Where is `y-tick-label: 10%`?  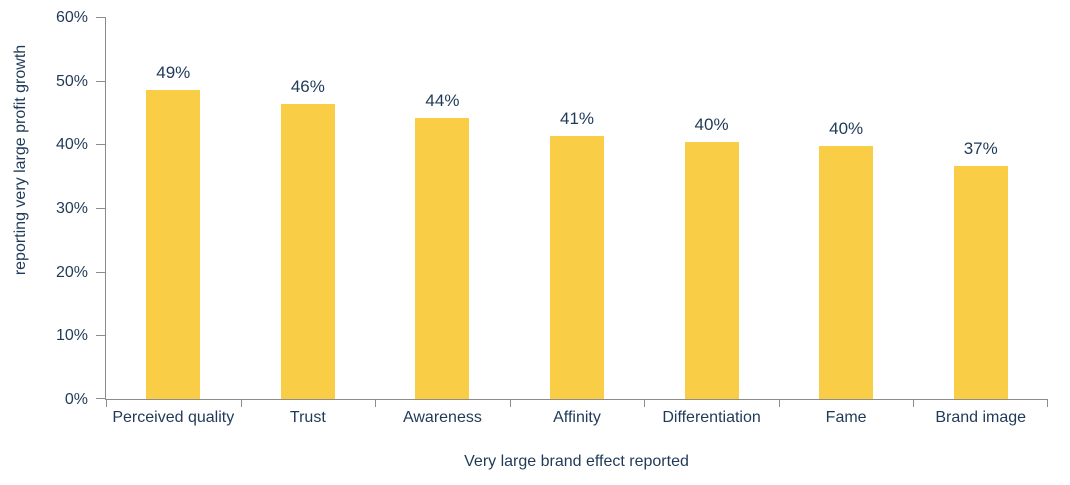
y-tick-label: 10% is located at coordinates (71, 336).